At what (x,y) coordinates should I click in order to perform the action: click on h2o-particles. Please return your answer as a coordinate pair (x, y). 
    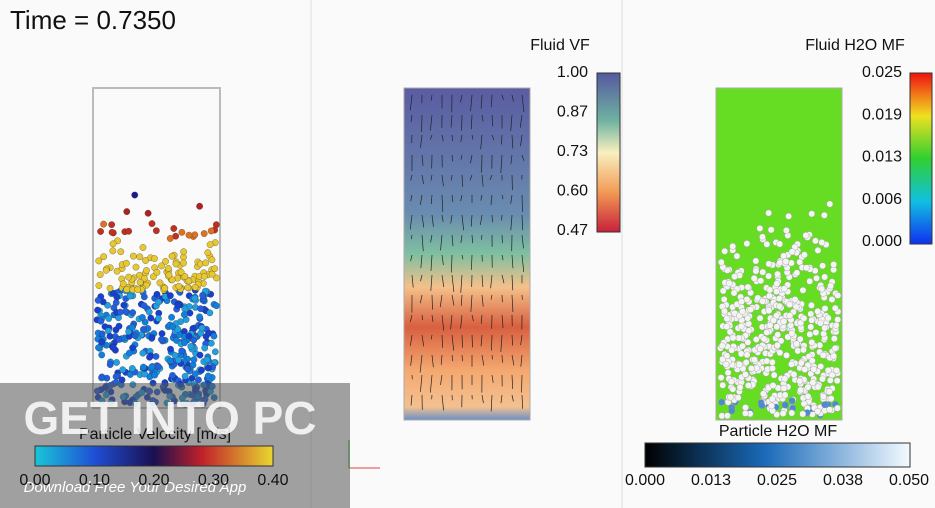
    Looking at the image, I should click on (779, 310).